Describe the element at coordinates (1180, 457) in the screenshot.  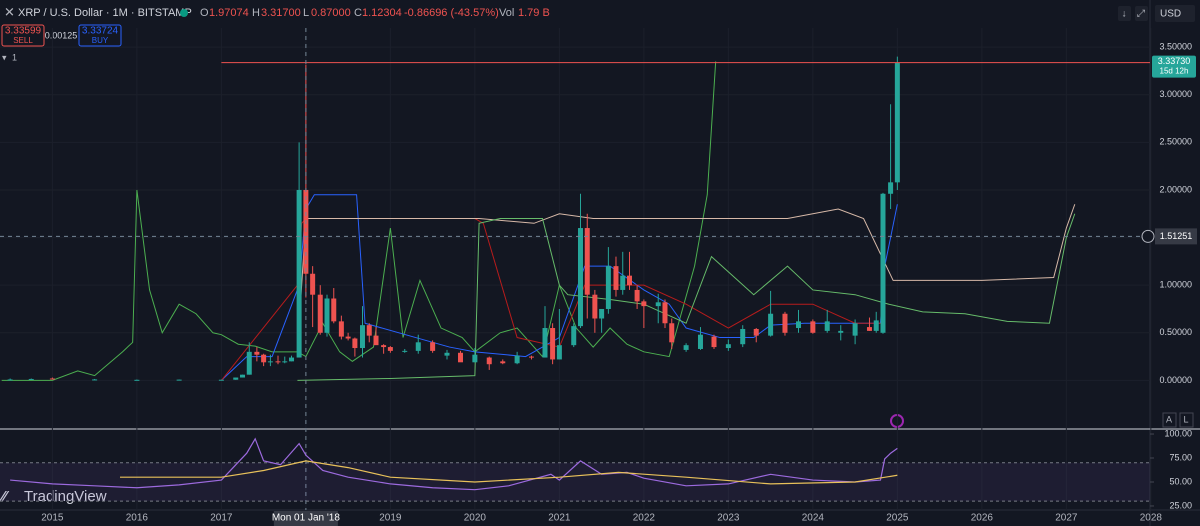
I see `y-tick-label: 75.00` at that location.